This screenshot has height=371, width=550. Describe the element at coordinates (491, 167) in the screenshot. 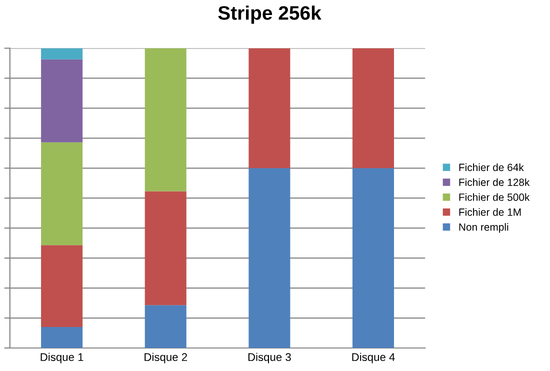

I see `legend-label: Fichier de 64k` at that location.